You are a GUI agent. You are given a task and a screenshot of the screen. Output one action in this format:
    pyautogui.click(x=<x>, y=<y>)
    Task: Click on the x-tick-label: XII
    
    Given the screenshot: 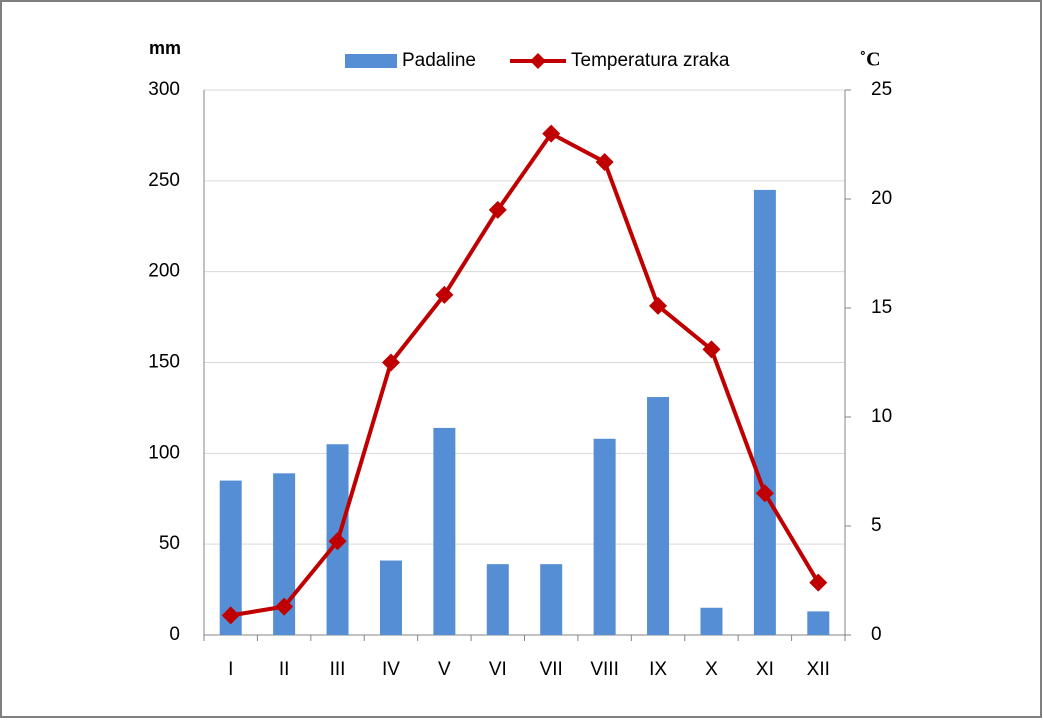 What is the action you would take?
    pyautogui.click(x=818, y=669)
    